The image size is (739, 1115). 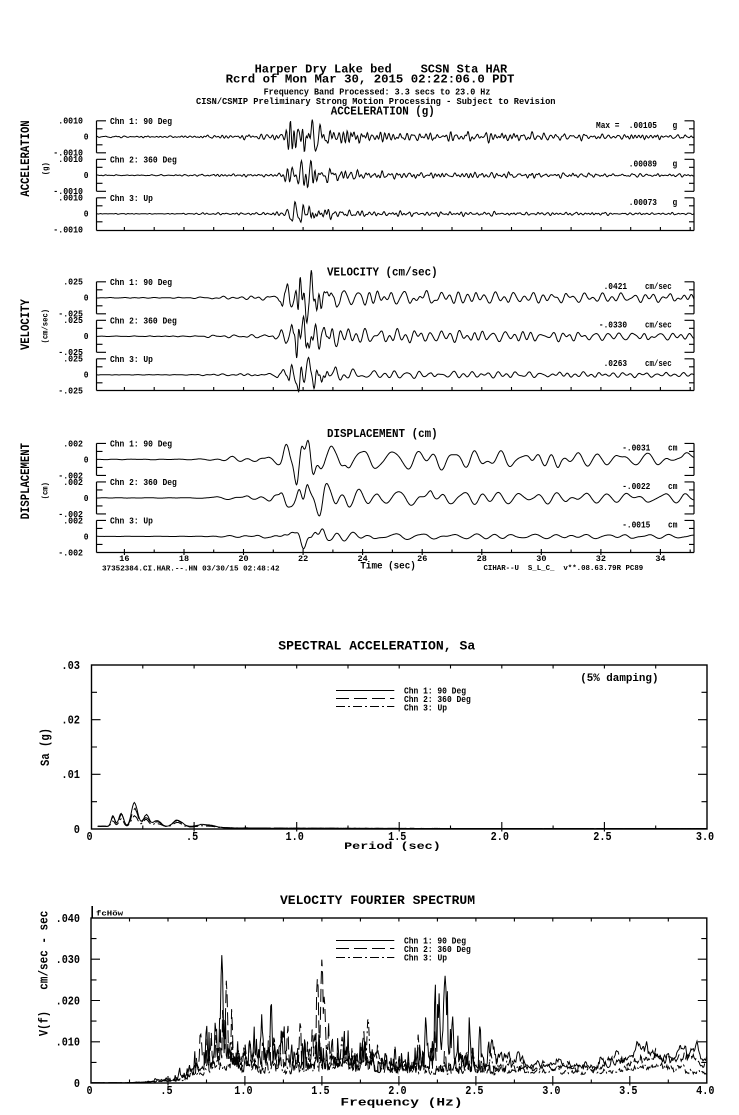 I want to click on svg-text: SPECTRAL ACCELERATION, Sa, so click(x=376, y=646).